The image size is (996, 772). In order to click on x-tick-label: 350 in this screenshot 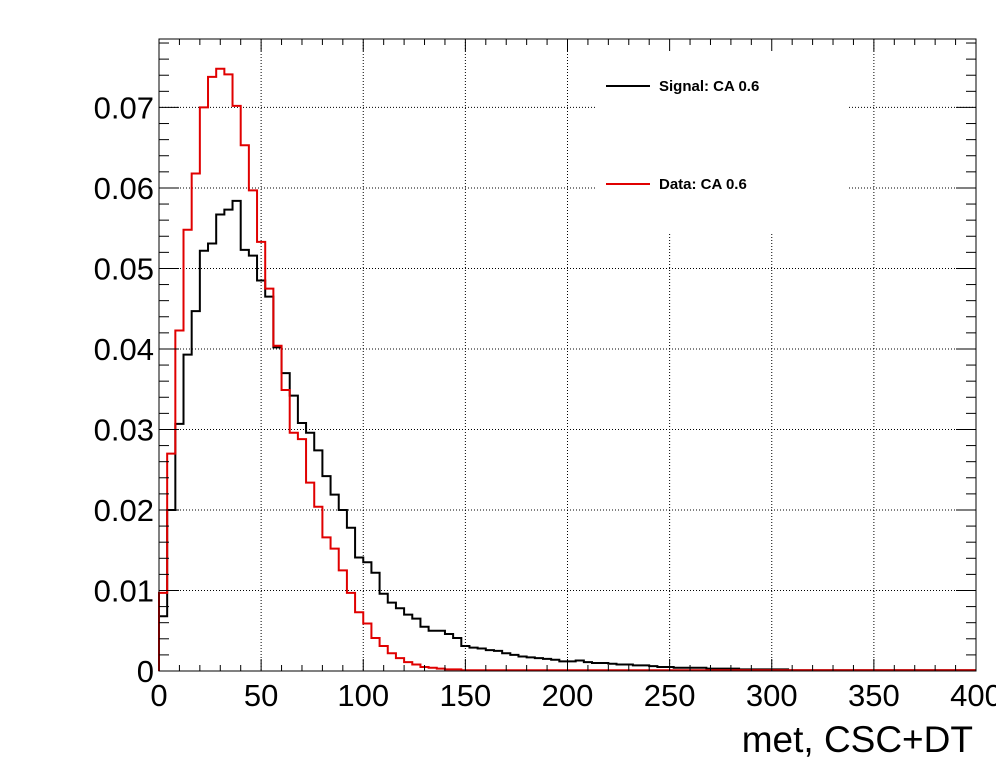, I will do `click(874, 695)`.